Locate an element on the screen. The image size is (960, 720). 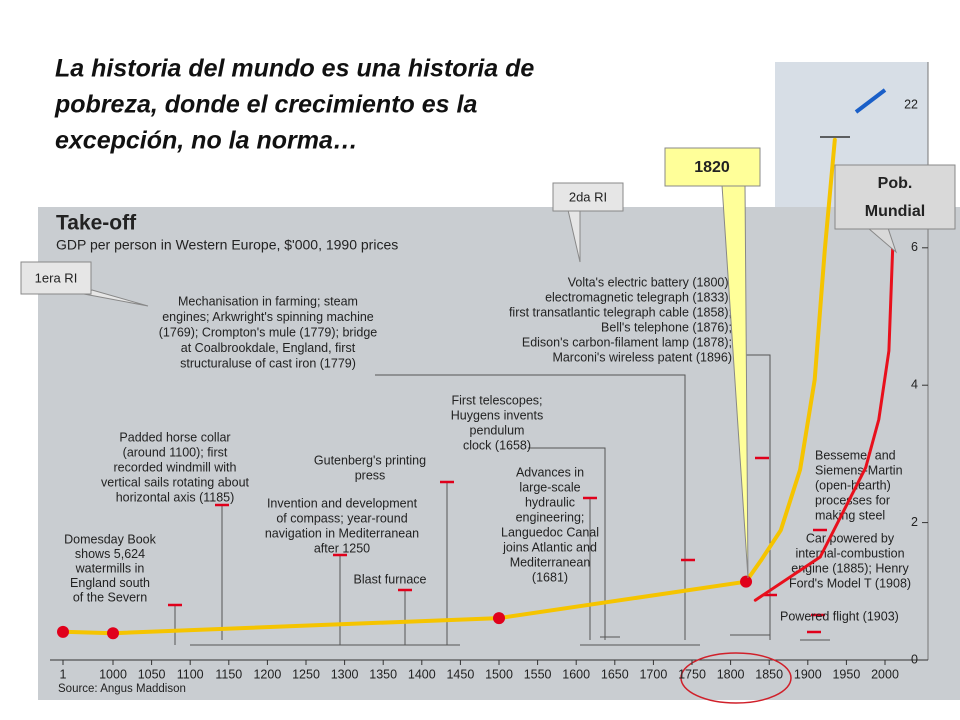
annotation: Huygens invents is located at coordinates (497, 415).